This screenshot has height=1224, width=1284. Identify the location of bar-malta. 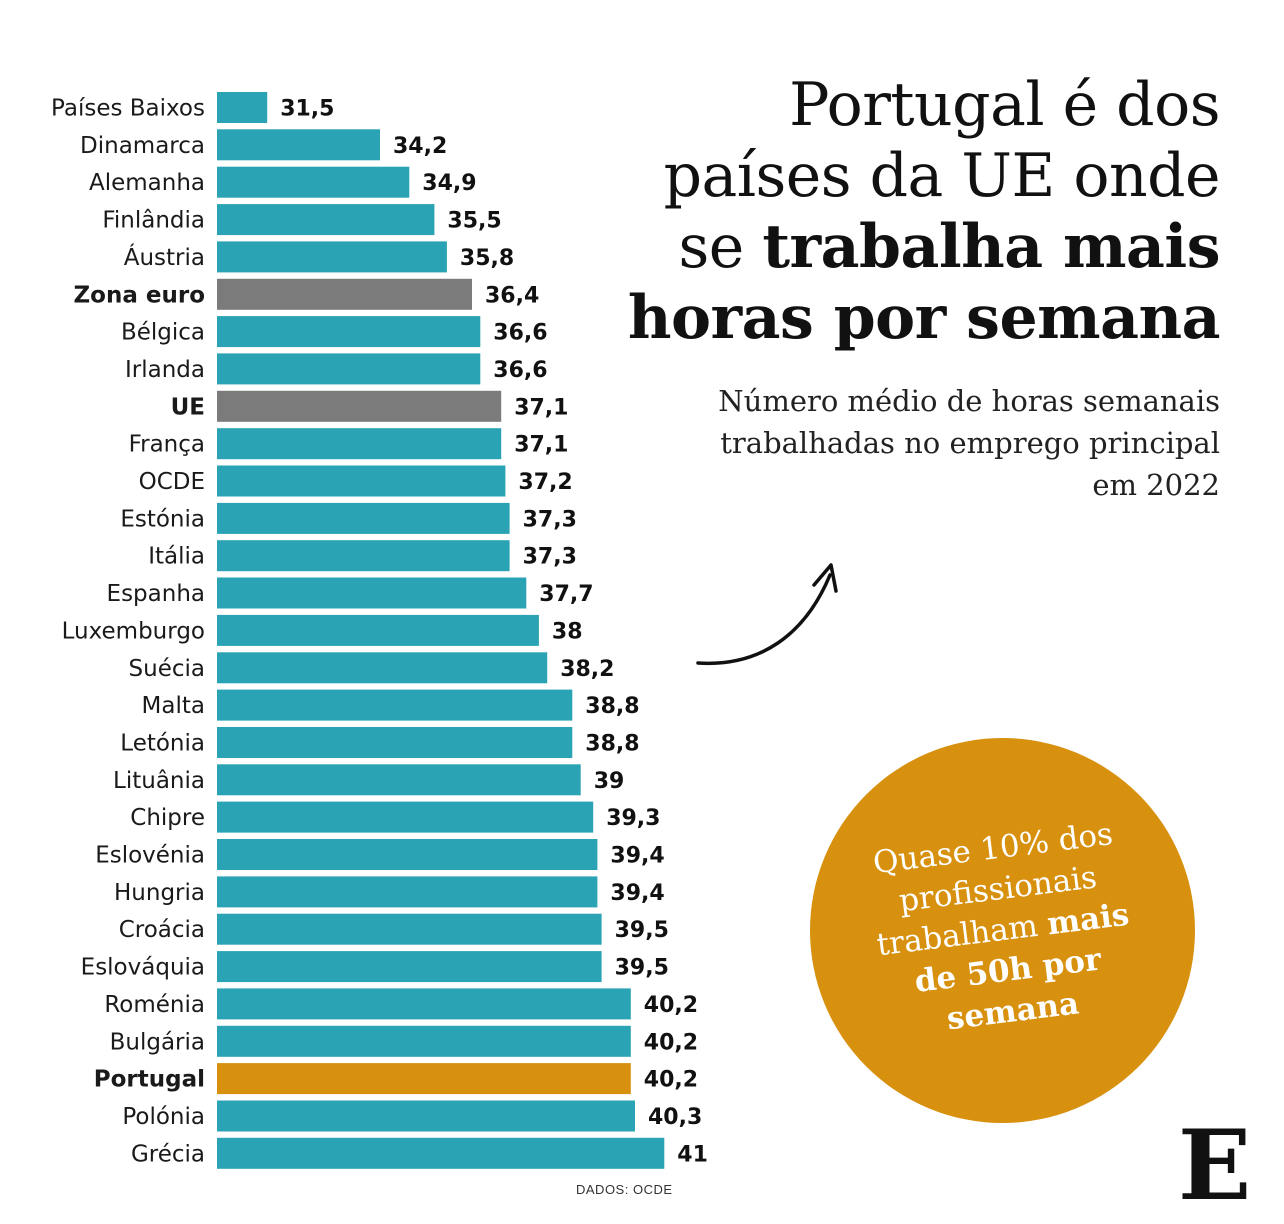
(395, 705).